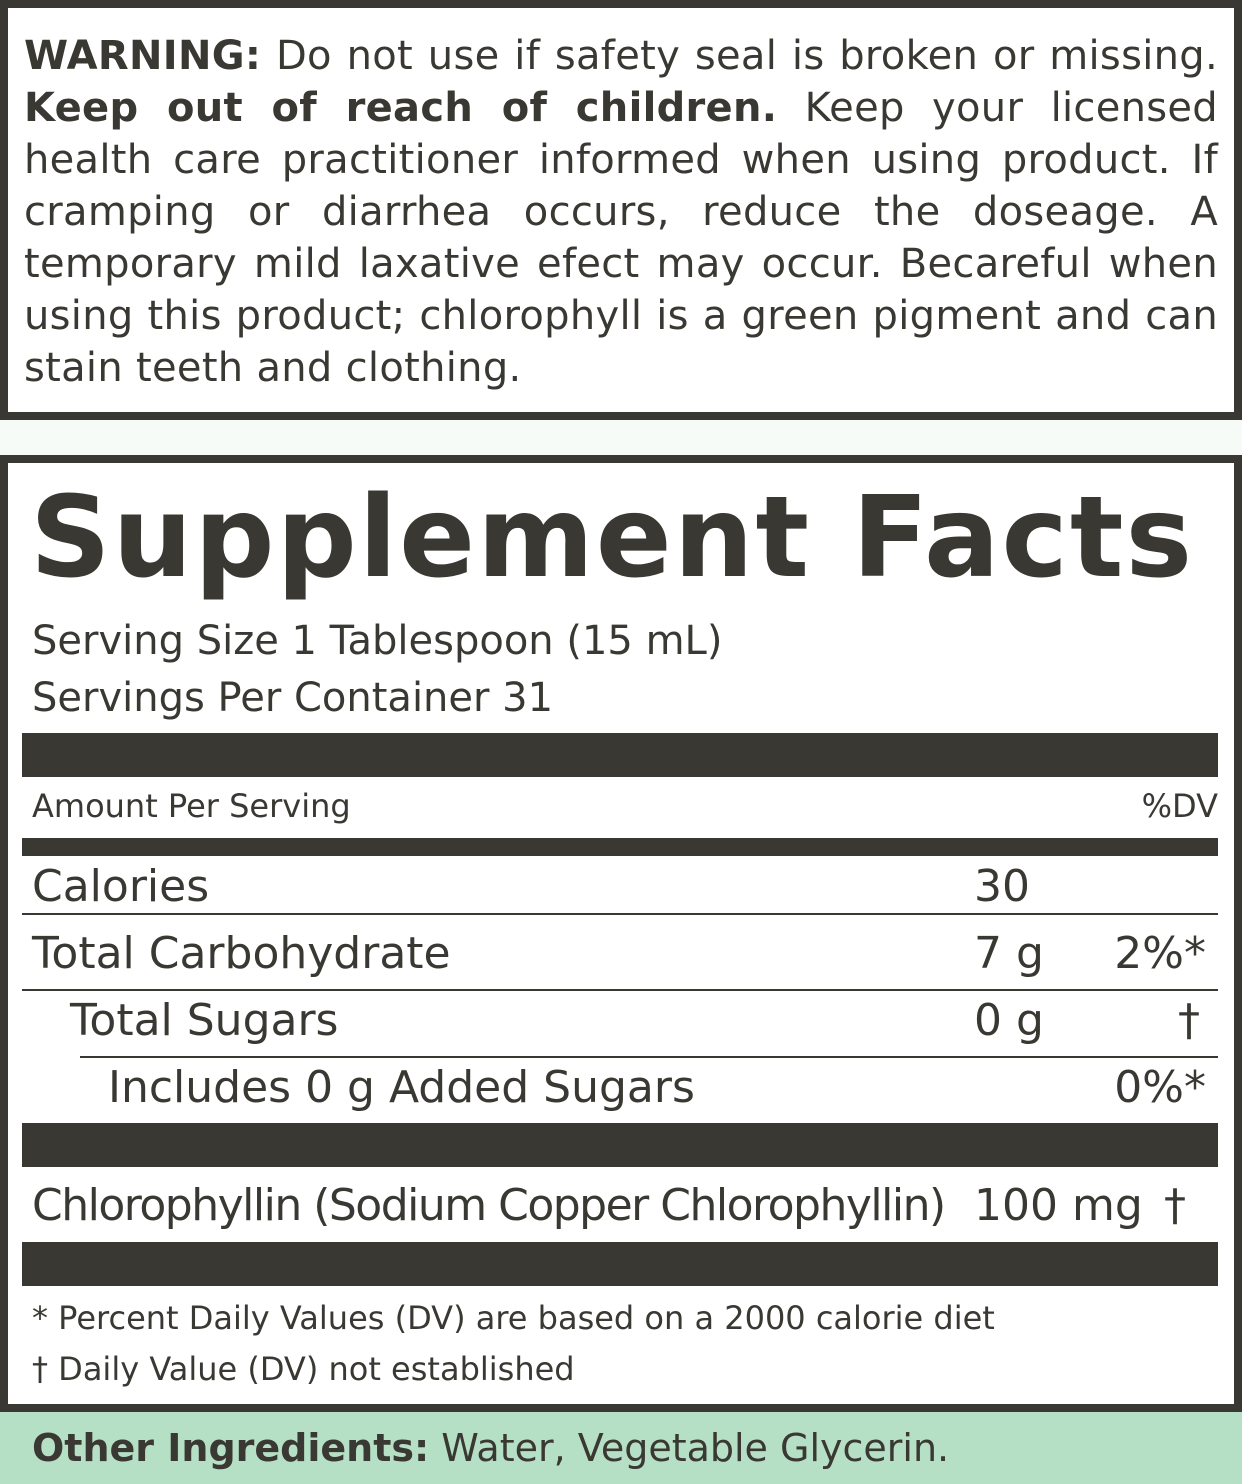  I want to click on servings-per-container: Servings Per Container 31, so click(293, 698).